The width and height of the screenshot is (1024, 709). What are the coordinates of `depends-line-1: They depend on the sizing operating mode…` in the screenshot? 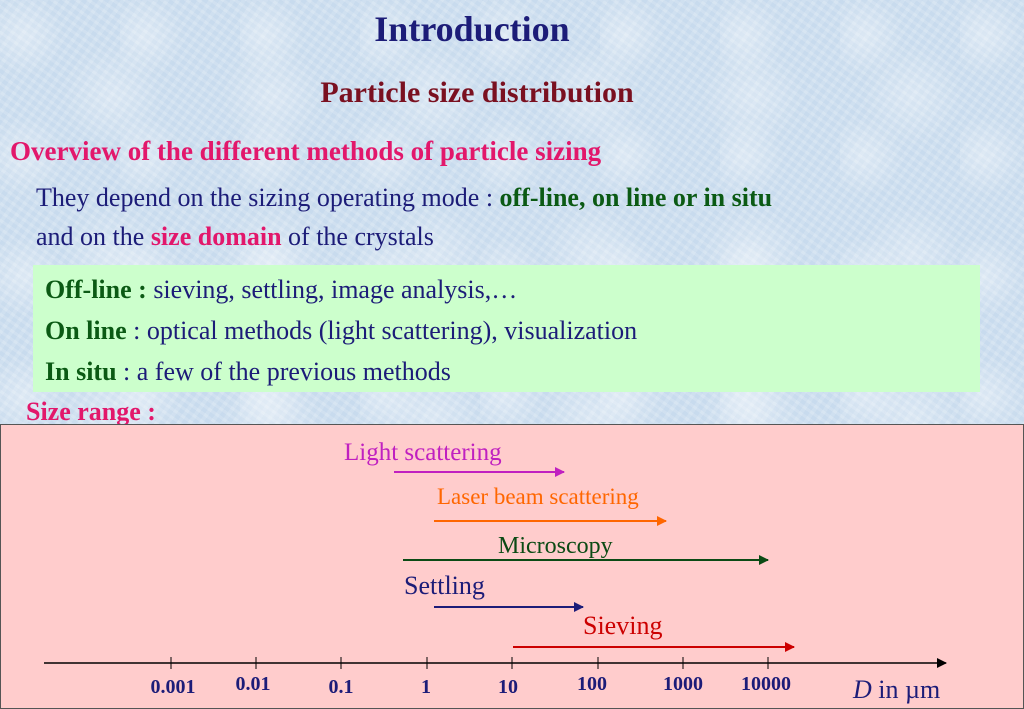 It's located at (404, 198).